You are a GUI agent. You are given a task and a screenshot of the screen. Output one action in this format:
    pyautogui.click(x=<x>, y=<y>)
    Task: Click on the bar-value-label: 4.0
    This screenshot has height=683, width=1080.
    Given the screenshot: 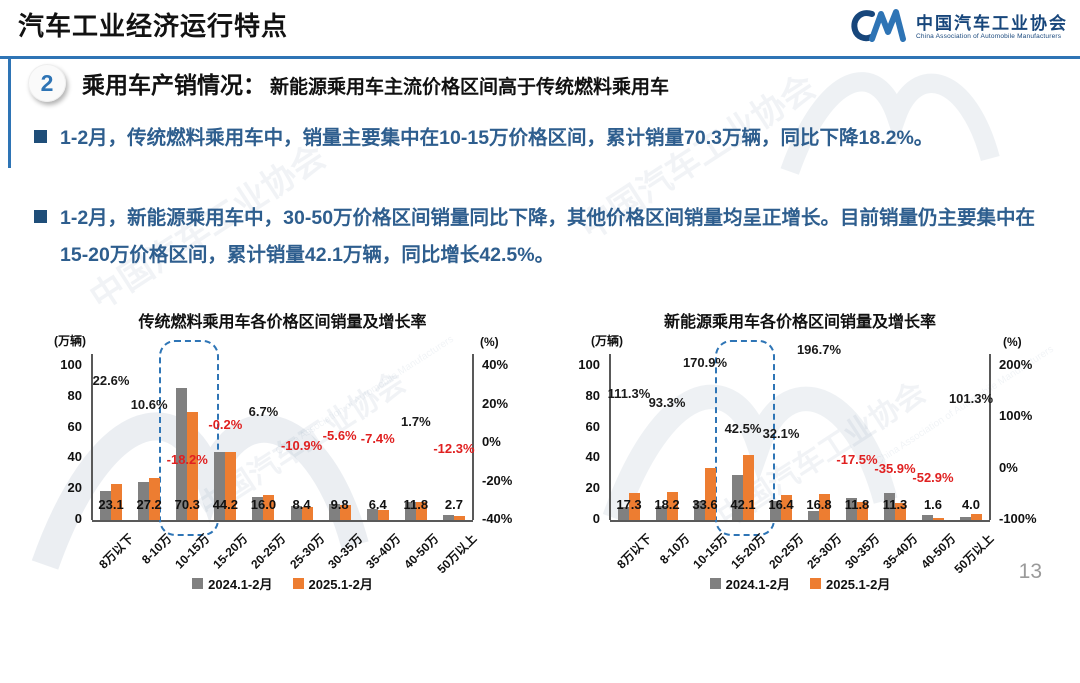 What is the action you would take?
    pyautogui.click(x=971, y=504)
    